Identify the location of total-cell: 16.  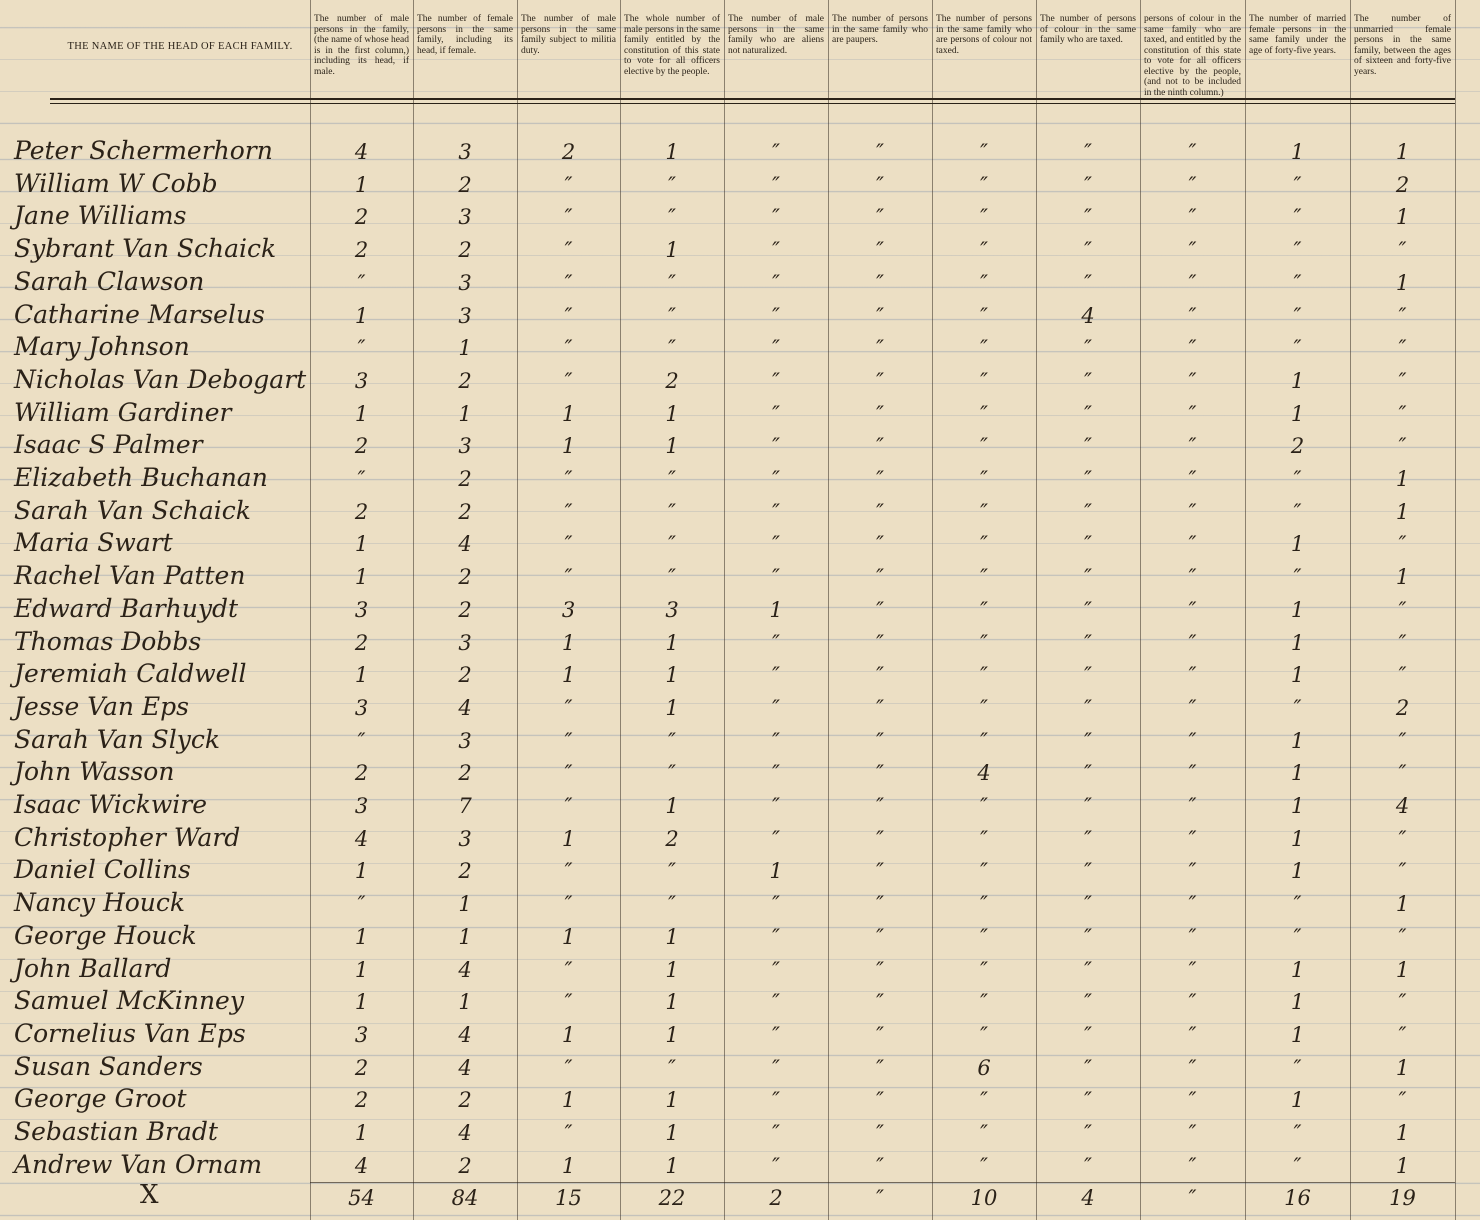
(1297, 1198).